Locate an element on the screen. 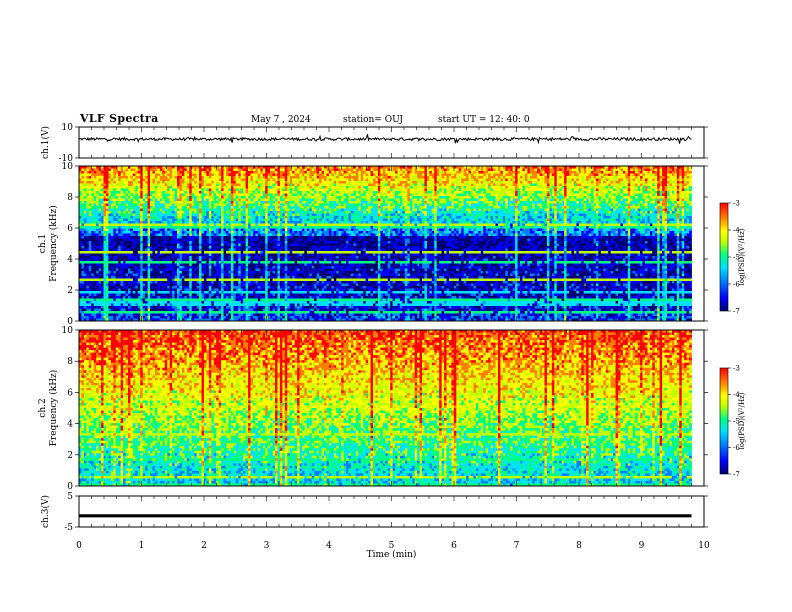 The image size is (792, 612). x-tick-label: 5 is located at coordinates (392, 546).